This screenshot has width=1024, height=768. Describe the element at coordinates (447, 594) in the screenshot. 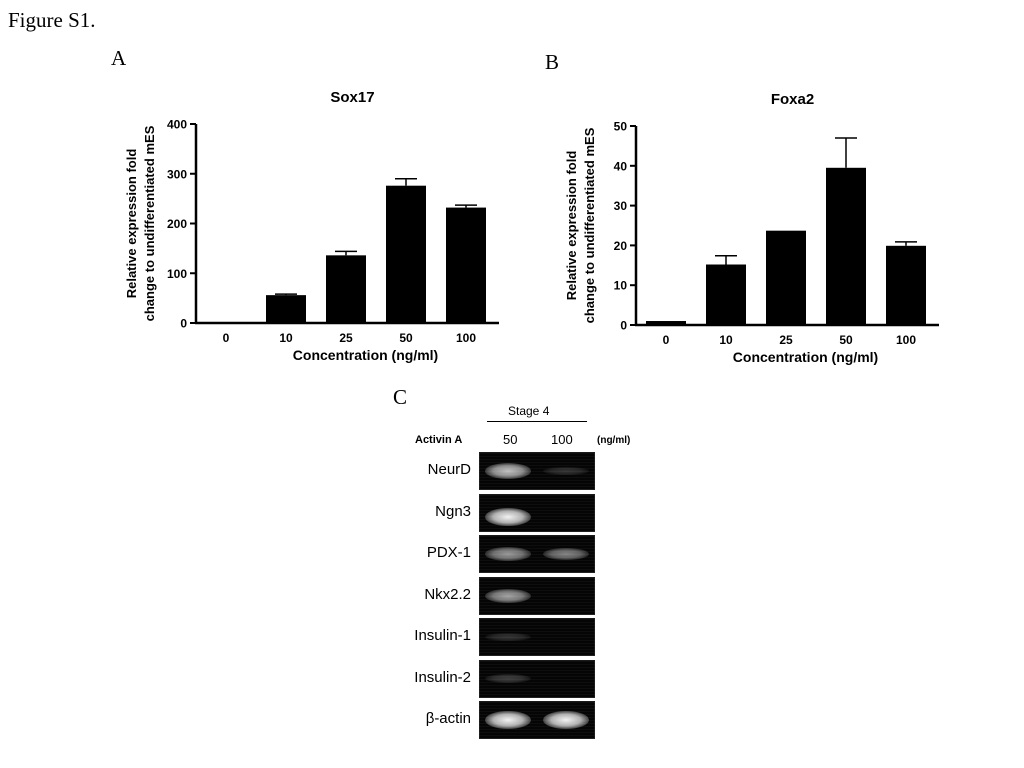

I see `gel-row-label: Nkx2.2` at that location.